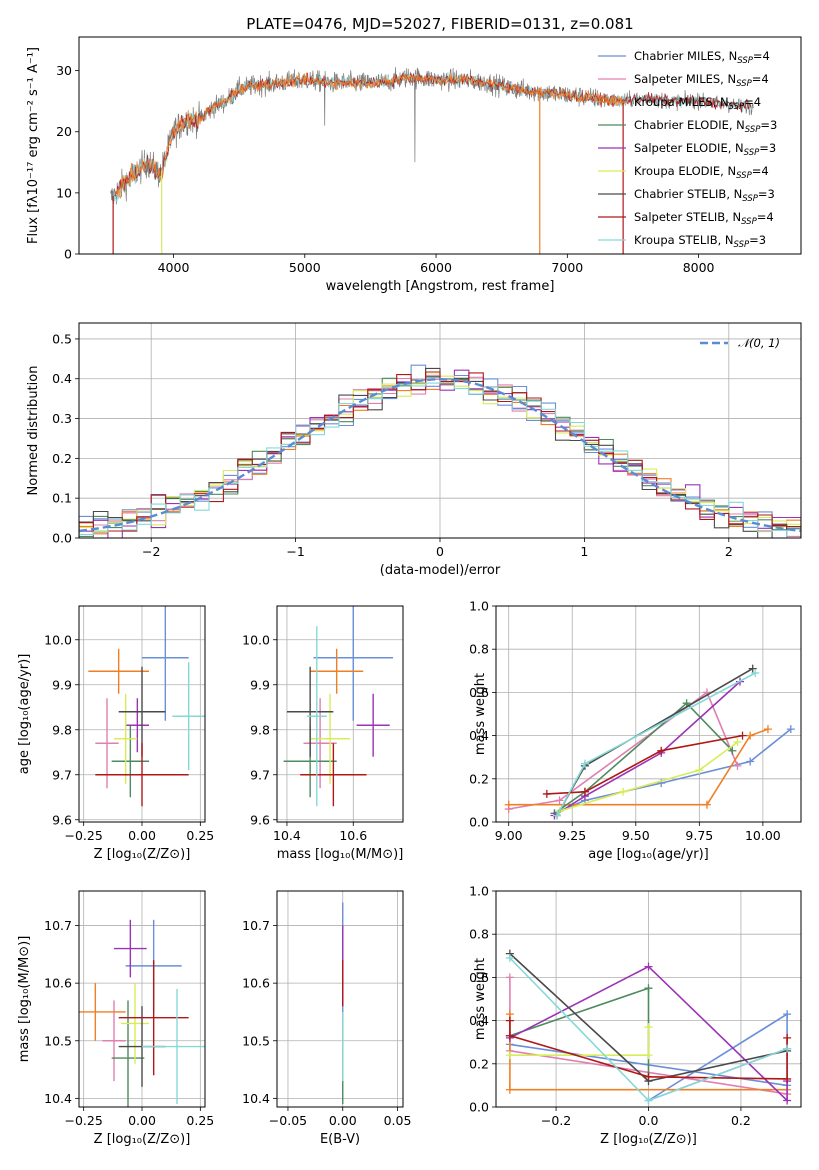  What do you see at coordinates (64, 131) in the screenshot?
I see `y-tick-label: 20` at bounding box center [64, 131].